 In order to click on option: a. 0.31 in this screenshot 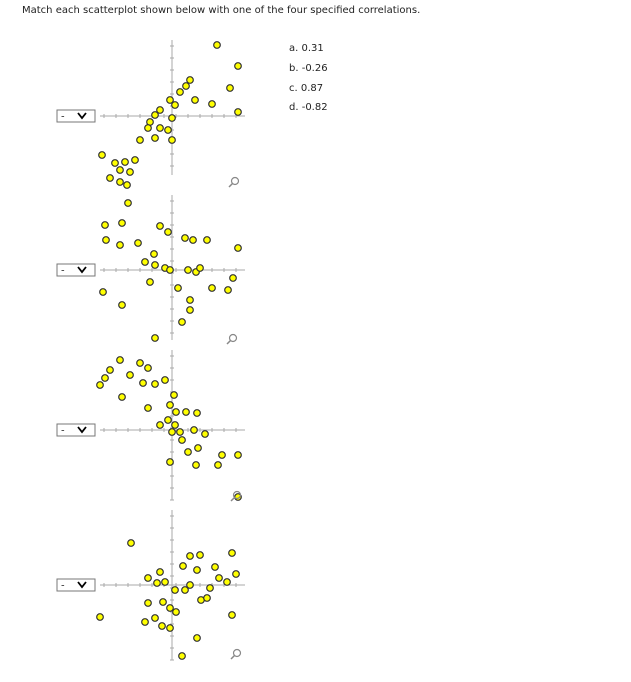, I will do `click(306, 48)`.